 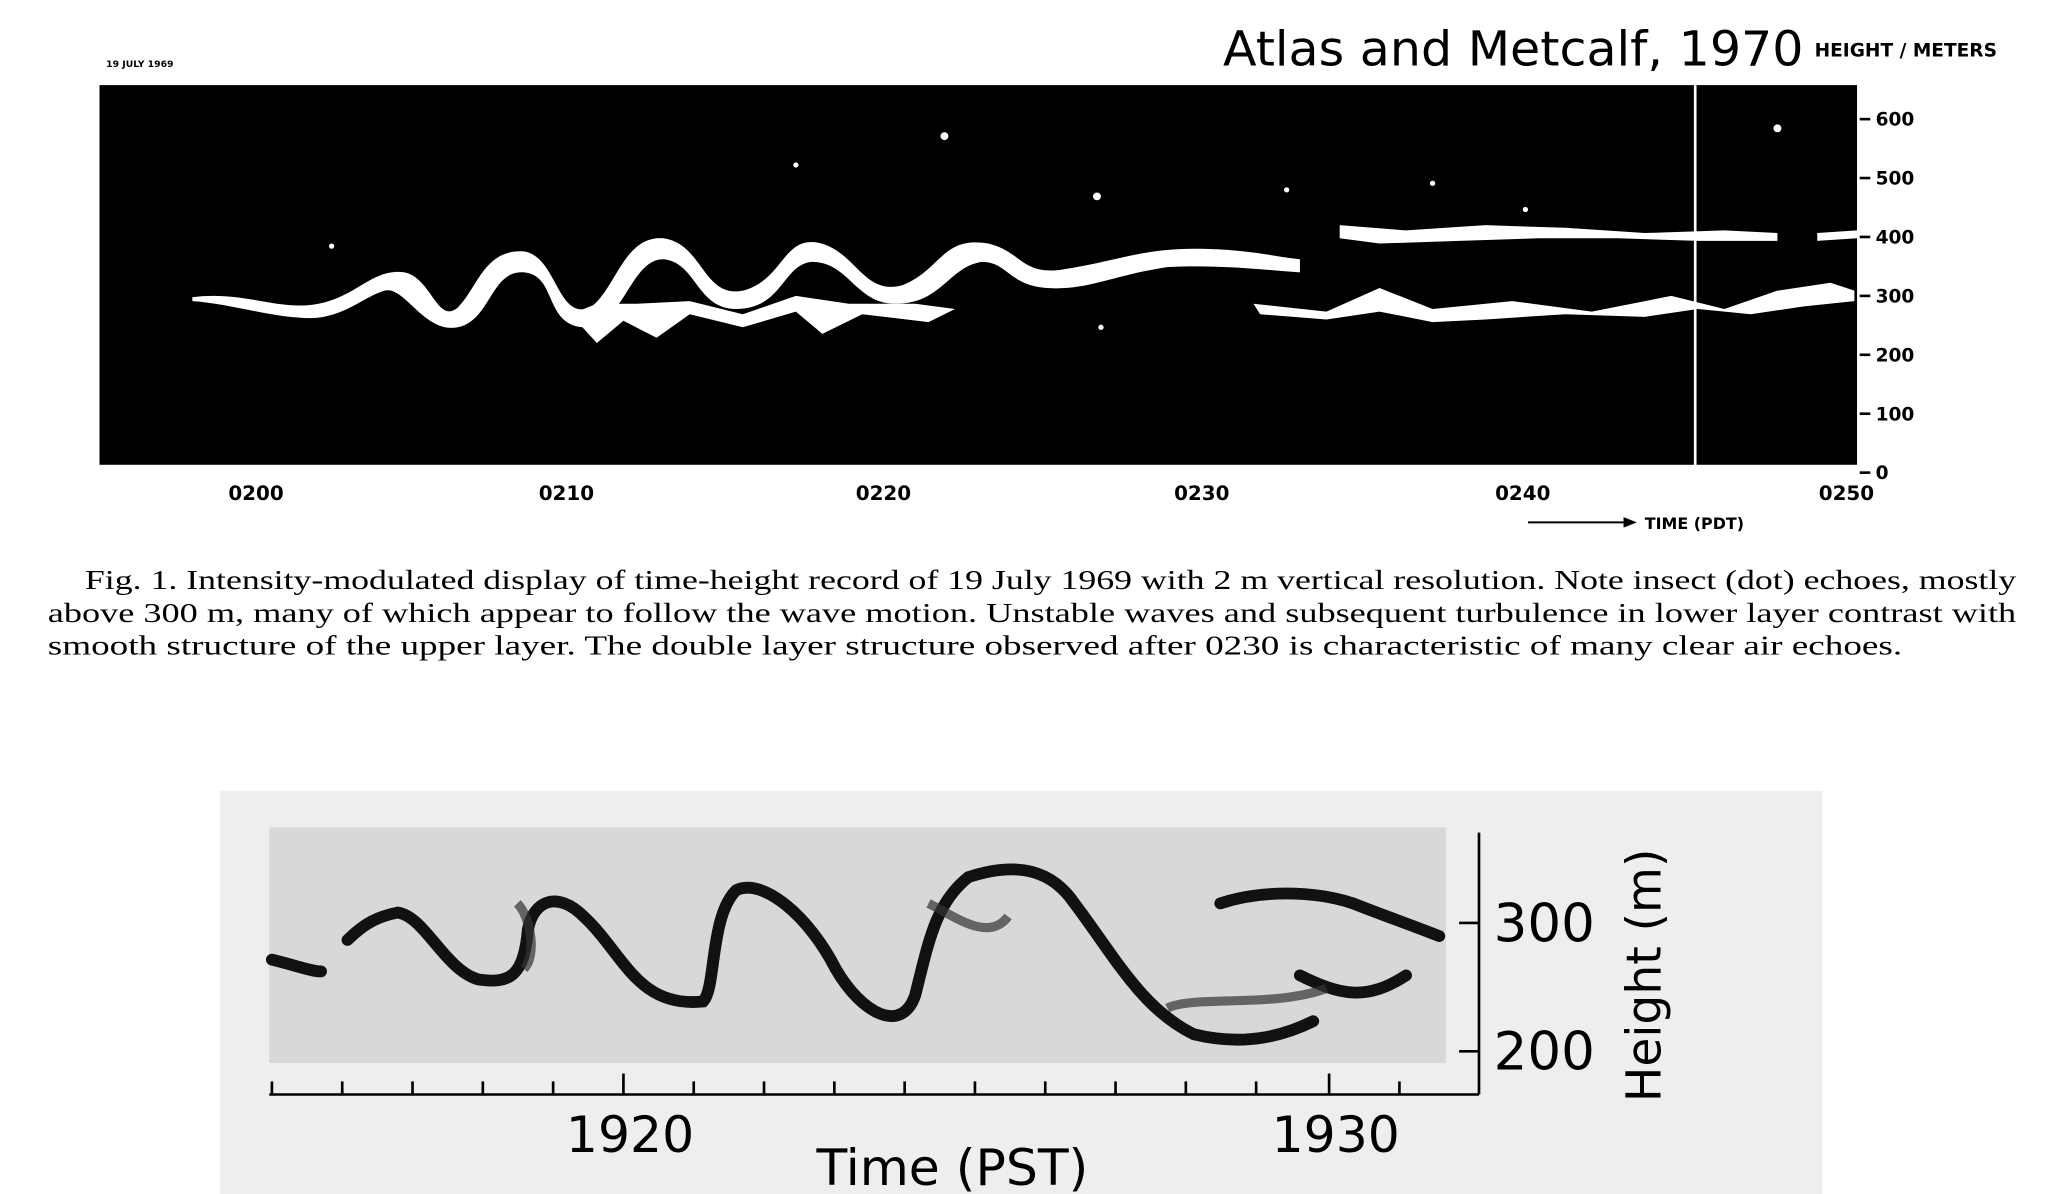 I want to click on height-axis-bottom: 300 200, so click(x=1527, y=988).